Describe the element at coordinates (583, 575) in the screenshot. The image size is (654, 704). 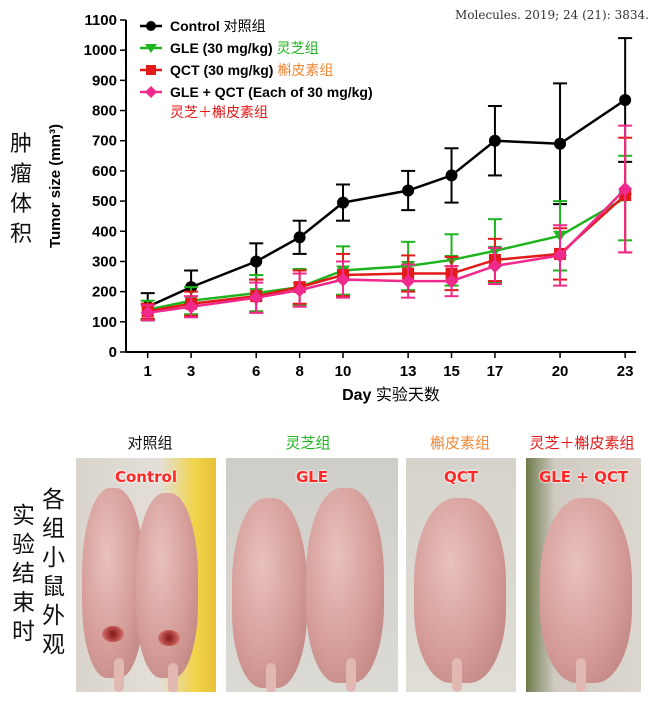
I see `photo-combo: GLE + QCT` at that location.